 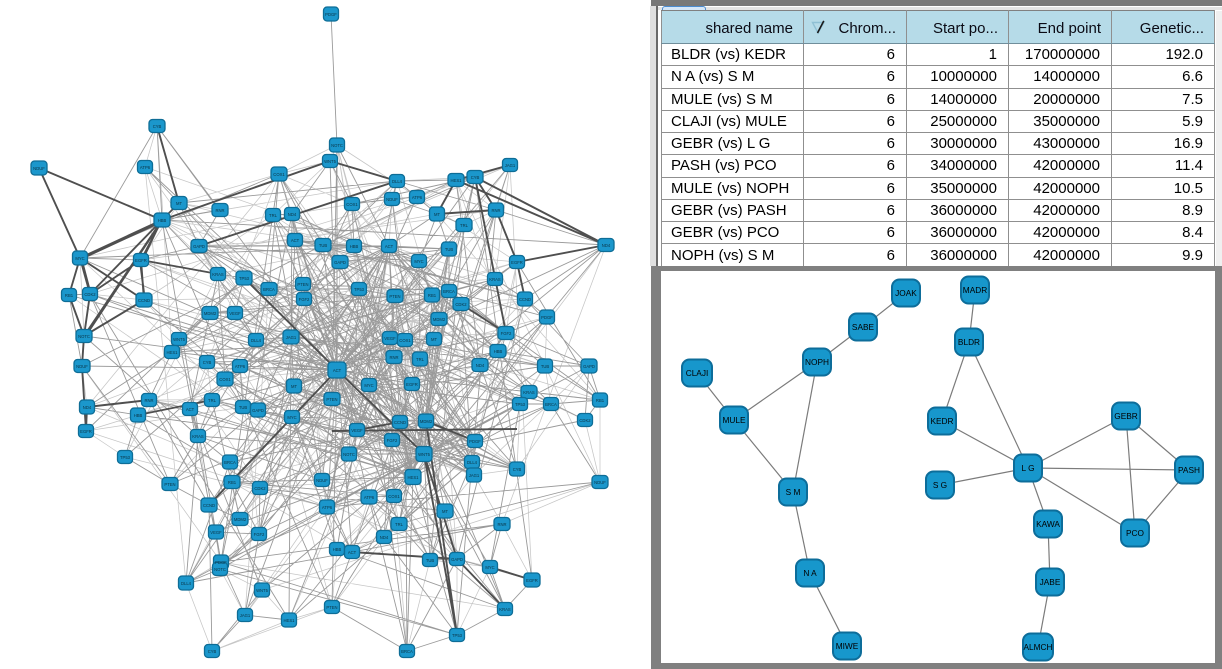 What do you see at coordinates (1048, 524) in the screenshot?
I see `svg-text: KAWA` at bounding box center [1048, 524].